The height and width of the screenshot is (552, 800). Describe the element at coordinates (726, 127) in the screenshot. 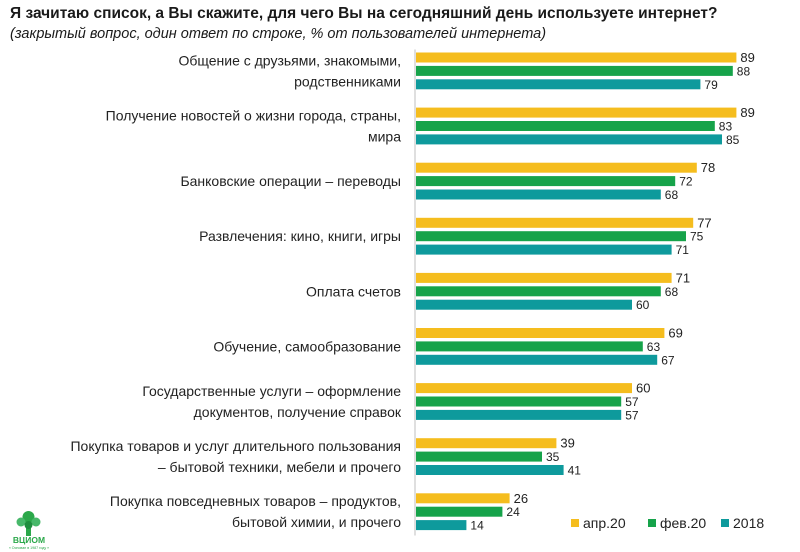

I see `data-label: 83` at that location.